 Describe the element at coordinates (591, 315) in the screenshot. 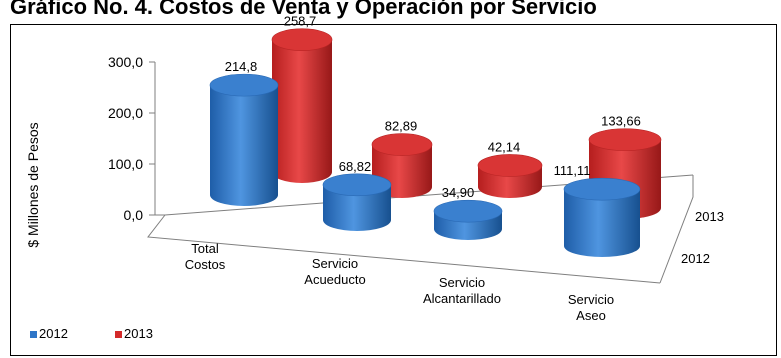

I see `category-label-line: Aseo` at that location.